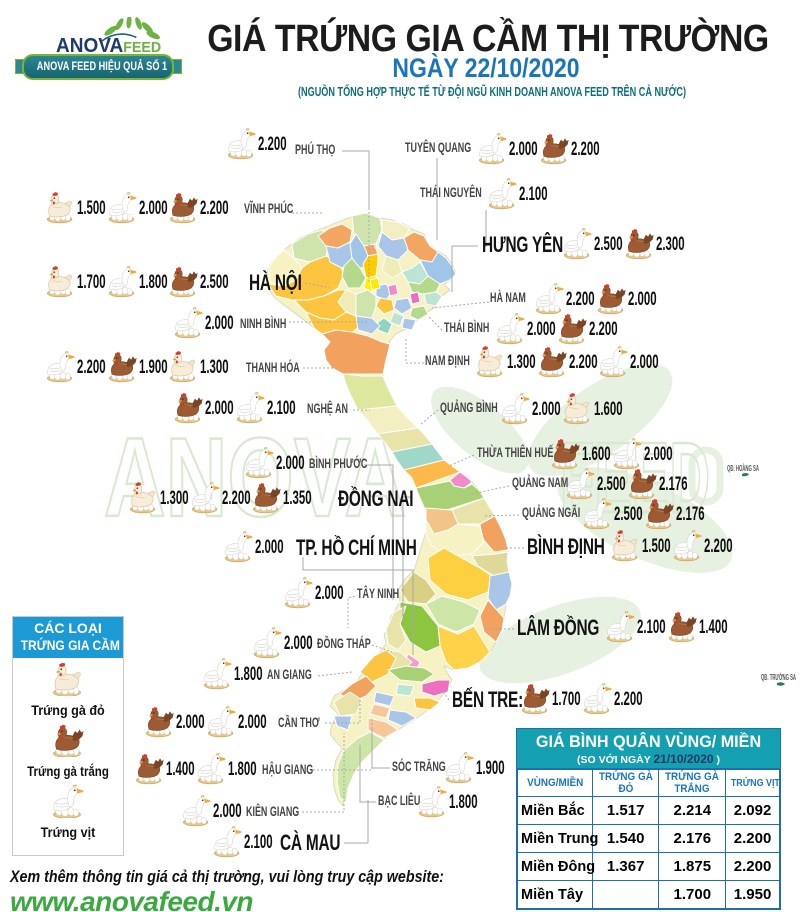 The image size is (801, 912). I want to click on svg-text: QĐ. TRƯỜNG SA, so click(778, 677).